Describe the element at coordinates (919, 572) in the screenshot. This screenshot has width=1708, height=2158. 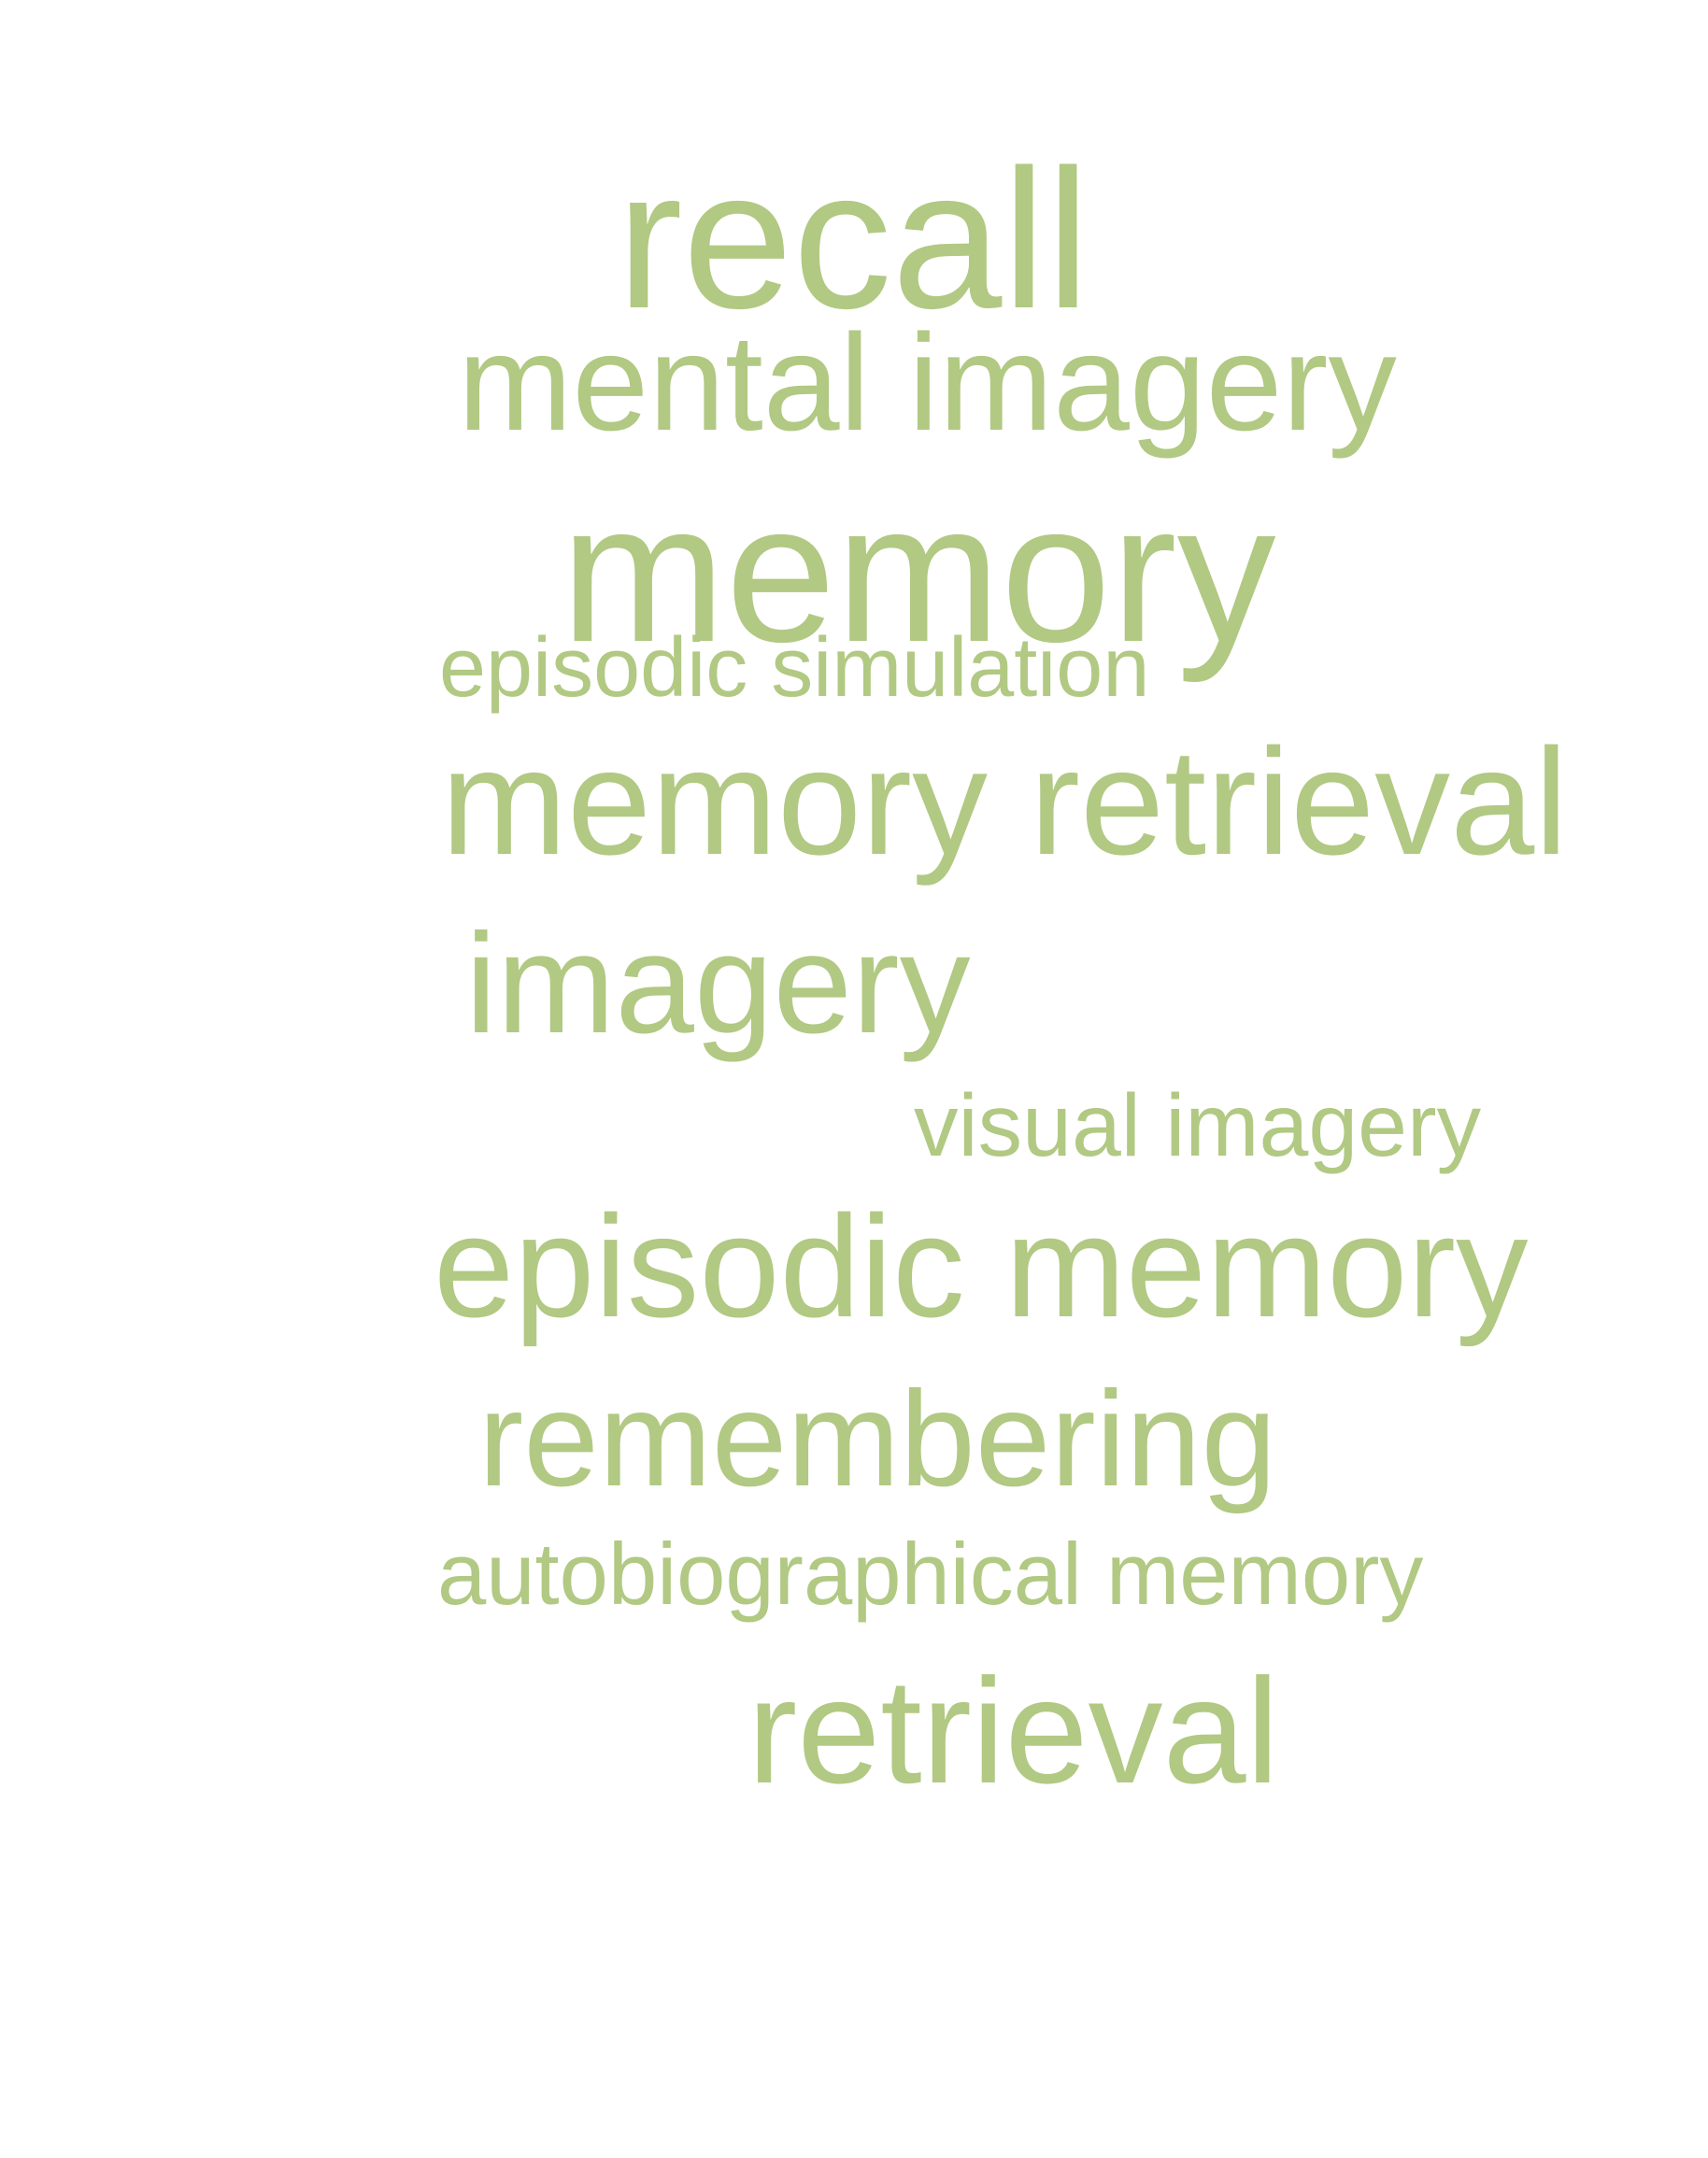
I see `word-memory: memory` at that location.